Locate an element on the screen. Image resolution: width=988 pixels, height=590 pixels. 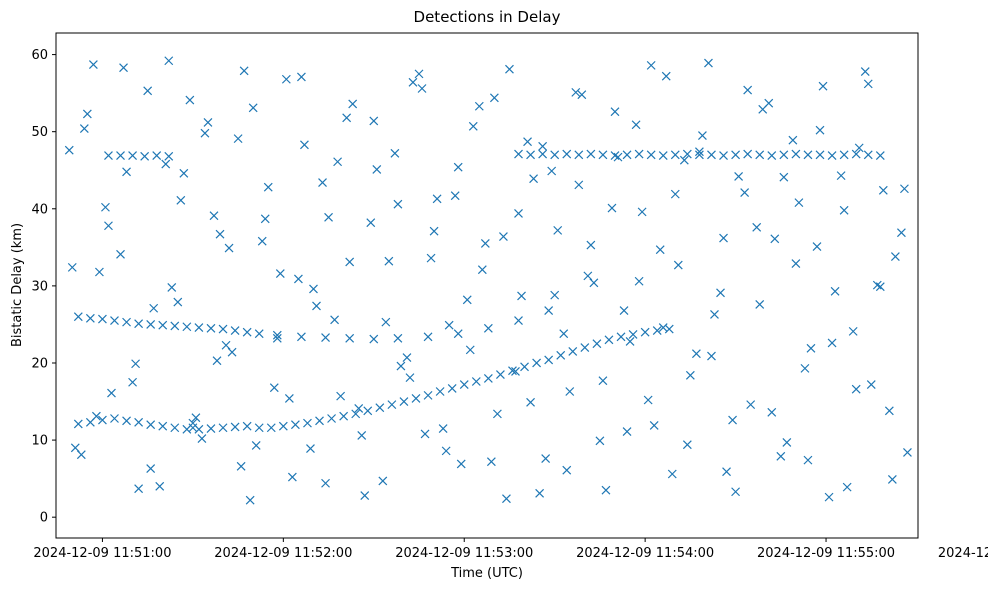
x-tick-label: 2024-12-09 11:52:00 is located at coordinates (283, 553).